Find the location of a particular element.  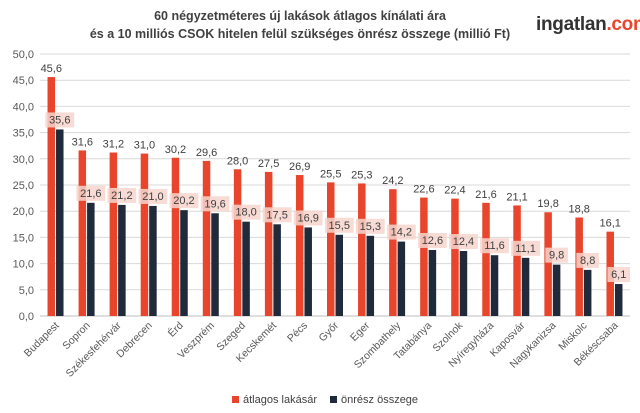

data-label-price: 24,2 is located at coordinates (392, 181).